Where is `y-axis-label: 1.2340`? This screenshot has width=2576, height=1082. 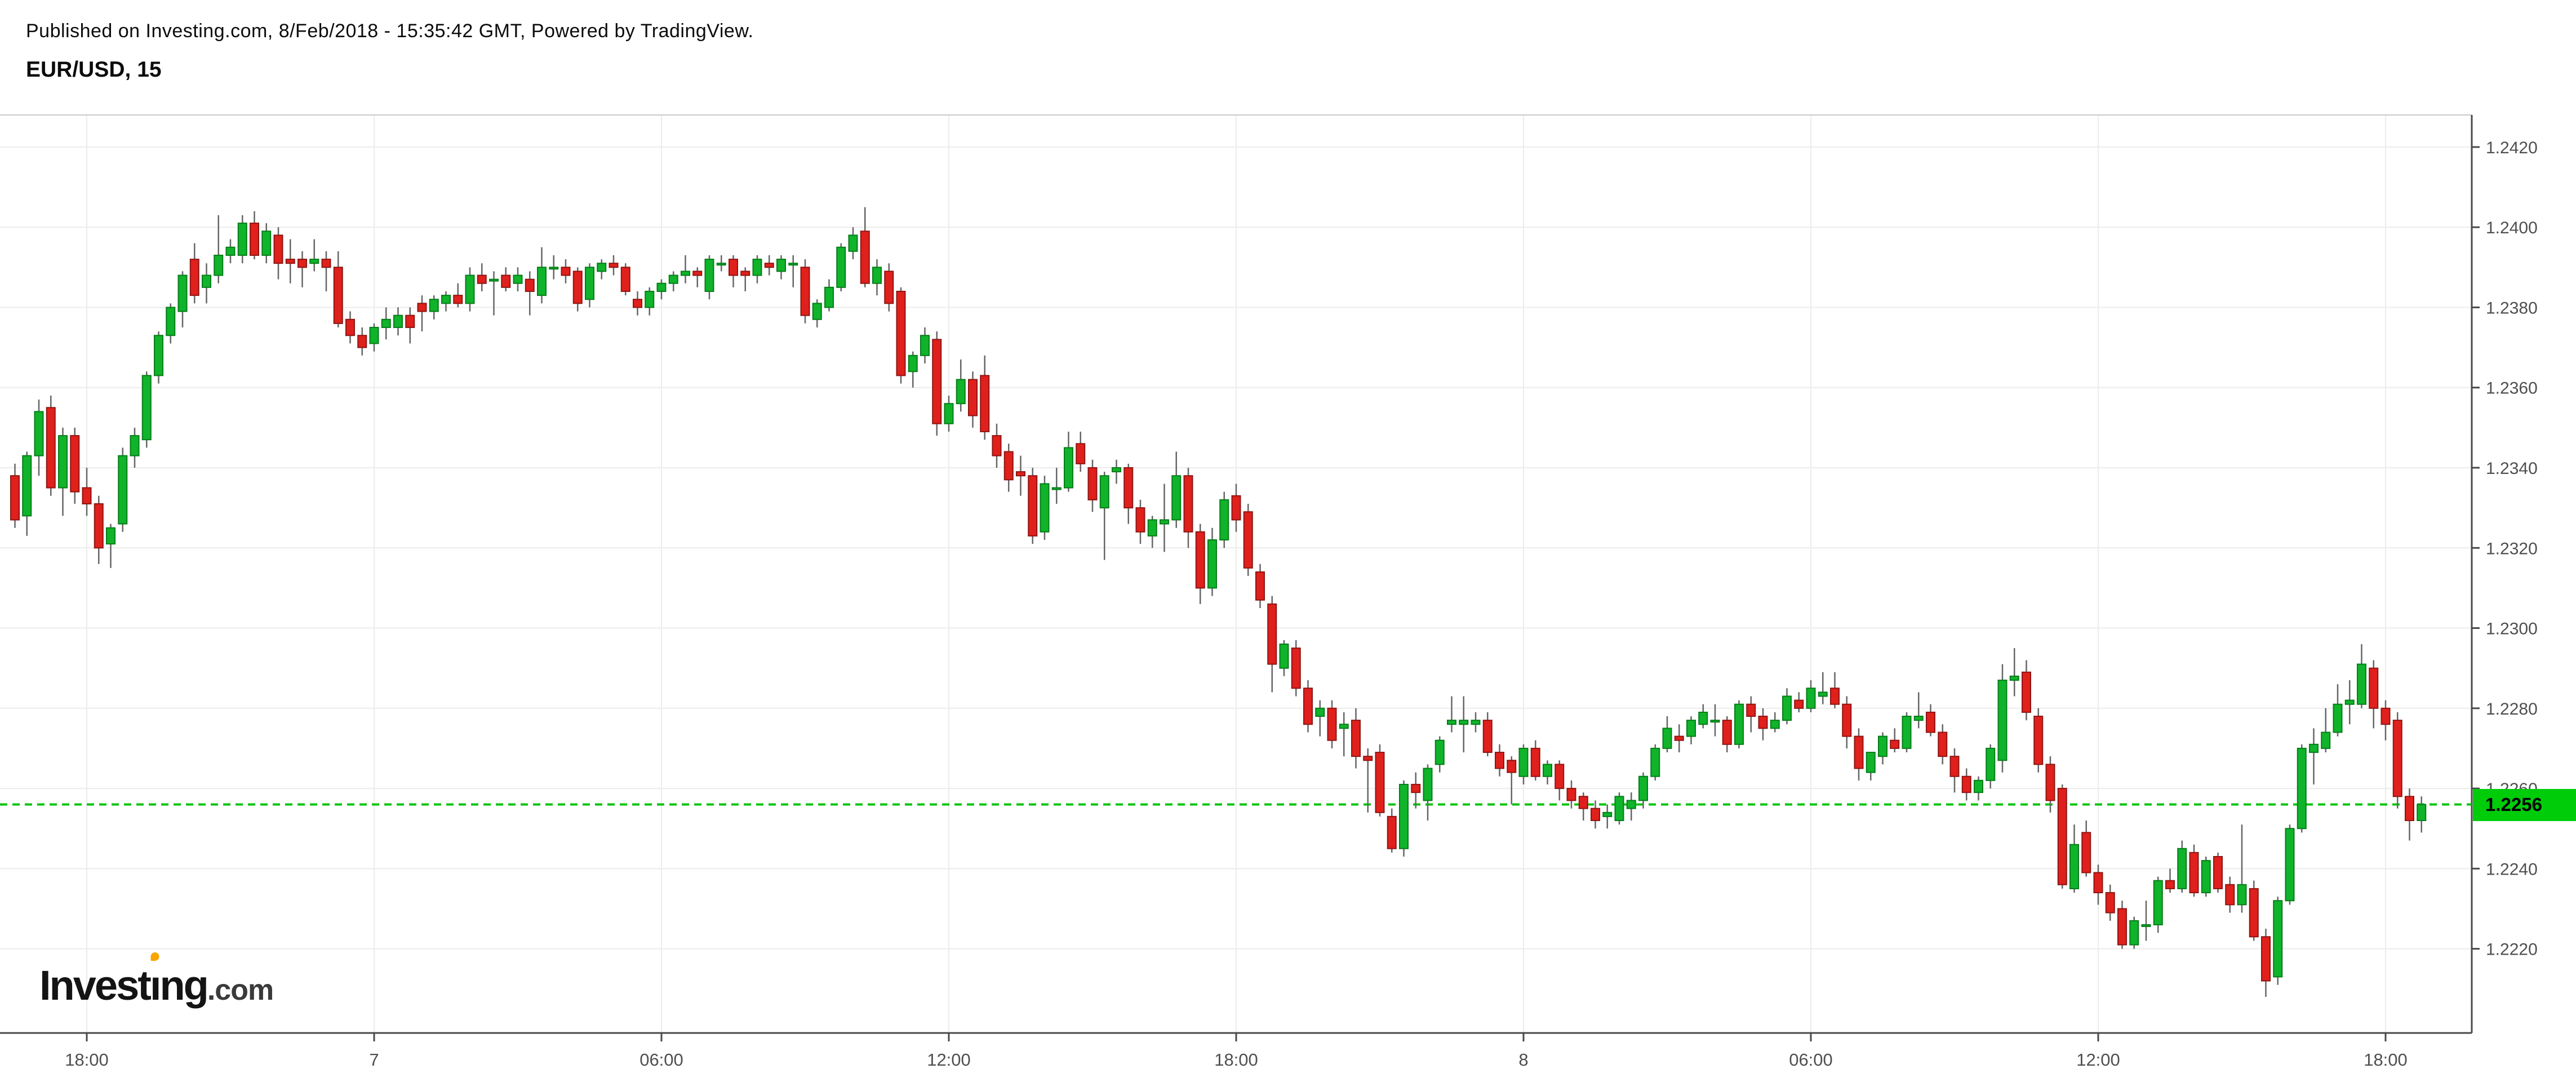
y-axis-label: 1.2340 is located at coordinates (2512, 469).